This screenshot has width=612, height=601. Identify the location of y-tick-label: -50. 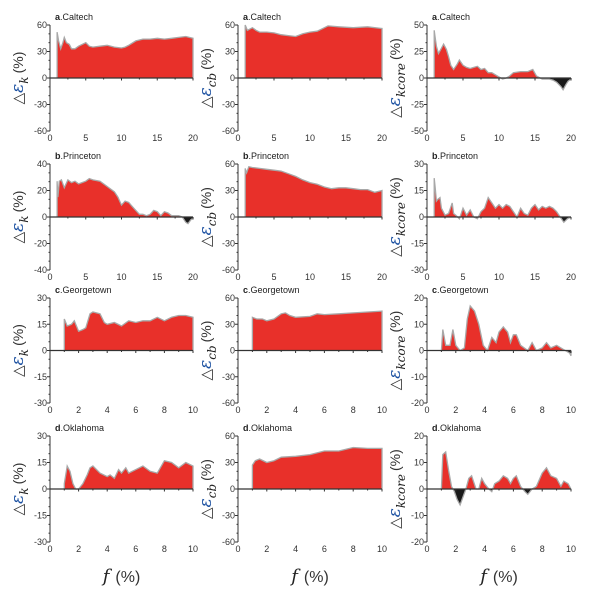
(417, 131).